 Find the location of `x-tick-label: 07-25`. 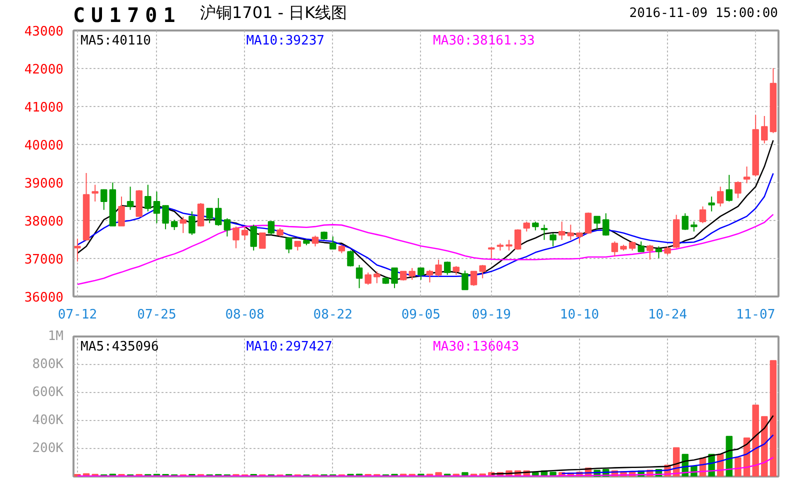

x-tick-label: 07-25 is located at coordinates (156, 315).